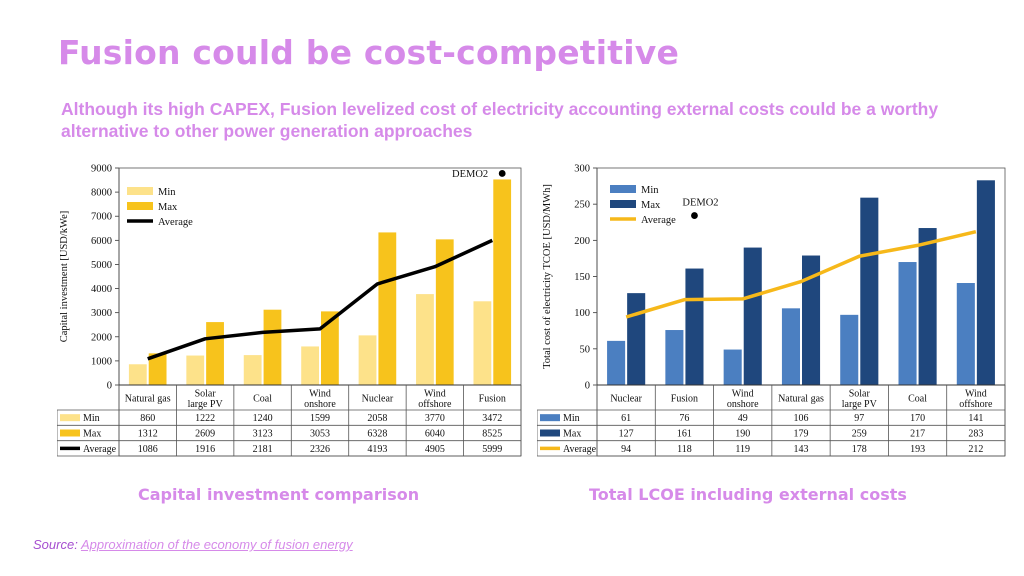 Image resolution: width=1024 pixels, height=576 pixels. What do you see at coordinates (684, 399) in the screenshot?
I see `x-tick-label-1: Fusion` at bounding box center [684, 399].